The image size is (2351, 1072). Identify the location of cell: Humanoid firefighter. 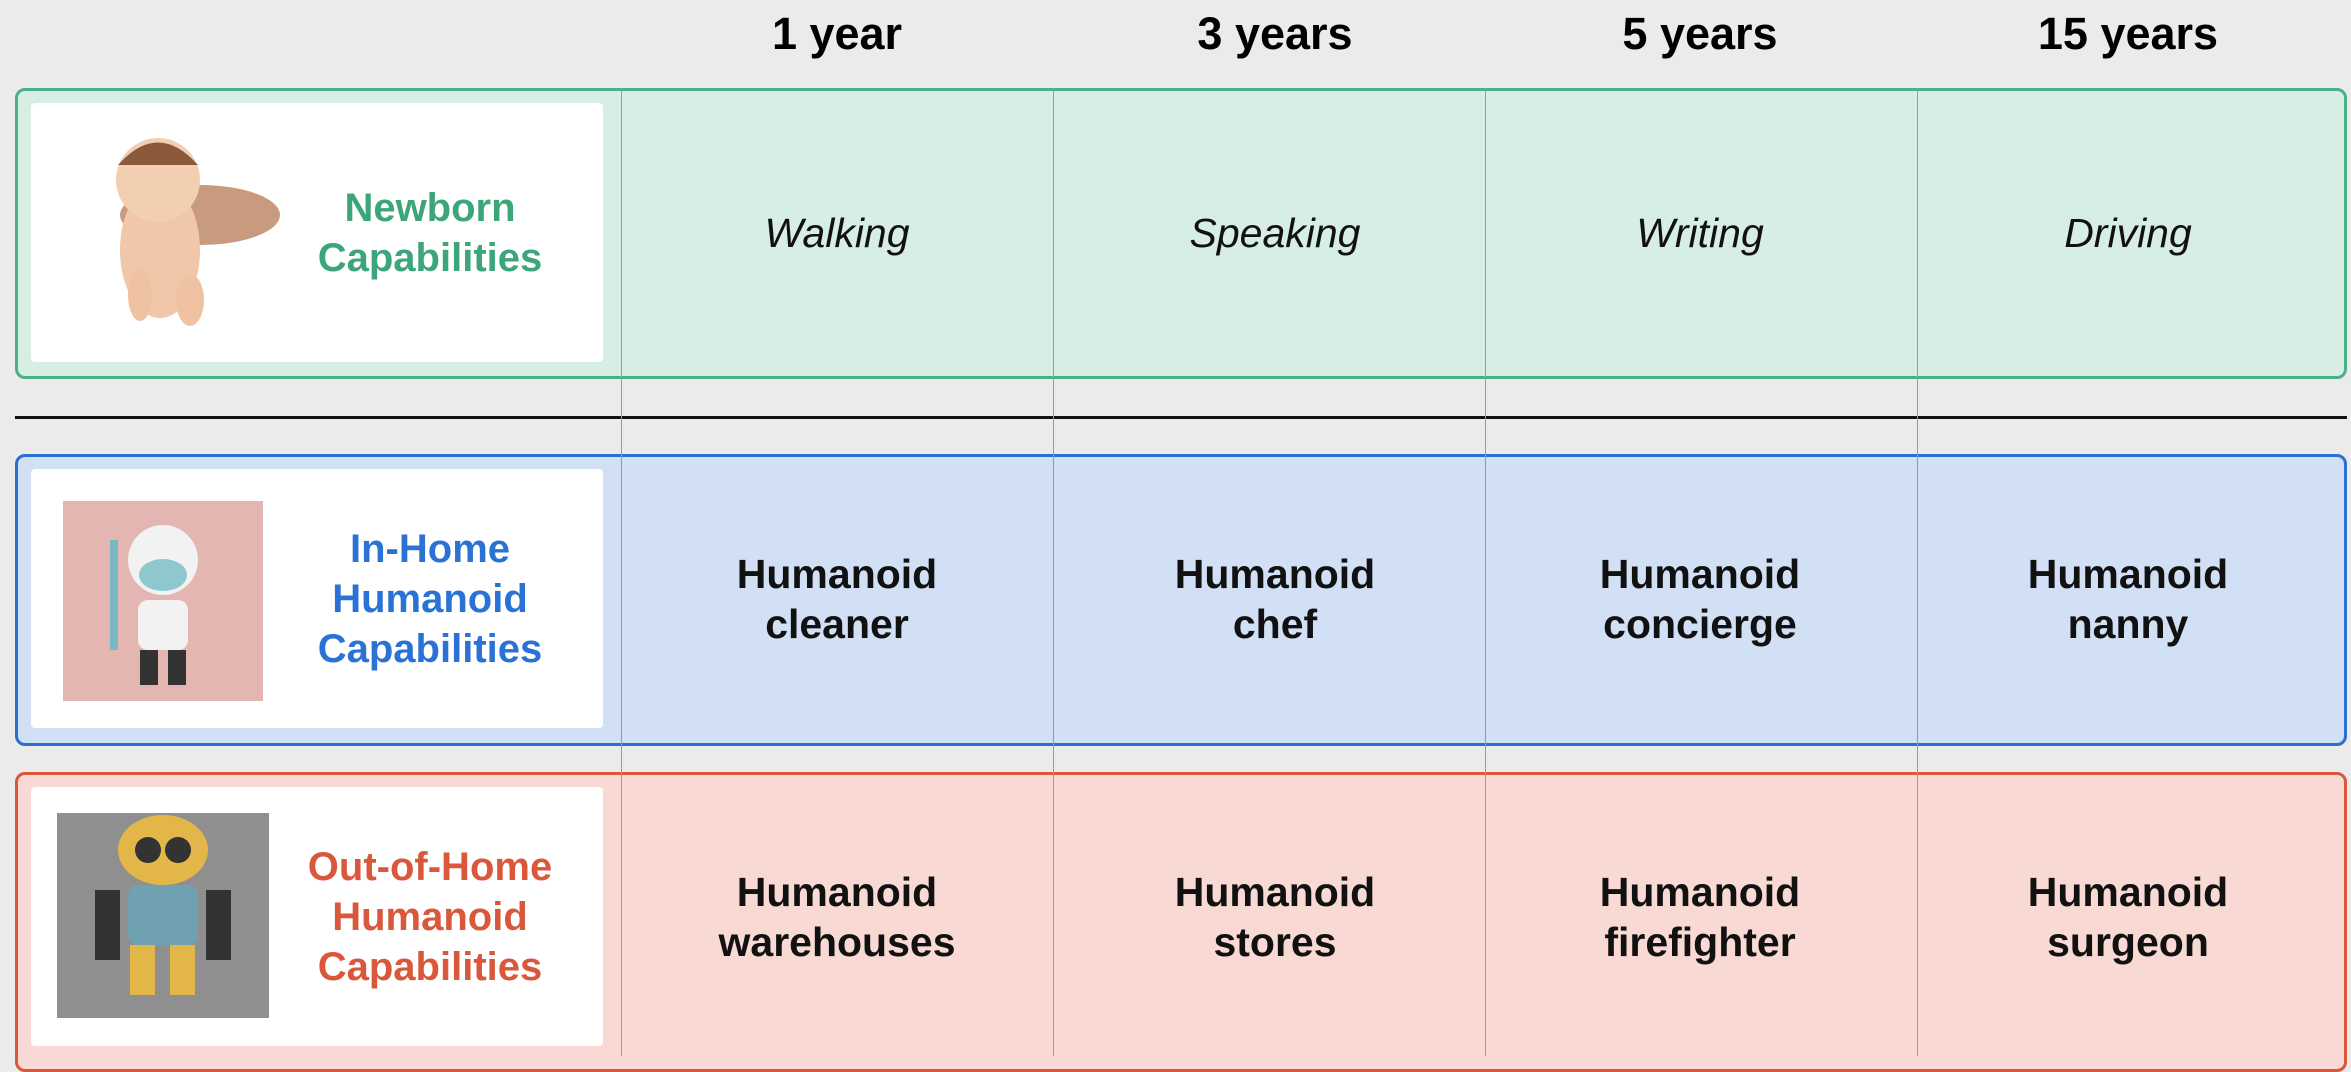
(1700, 917).